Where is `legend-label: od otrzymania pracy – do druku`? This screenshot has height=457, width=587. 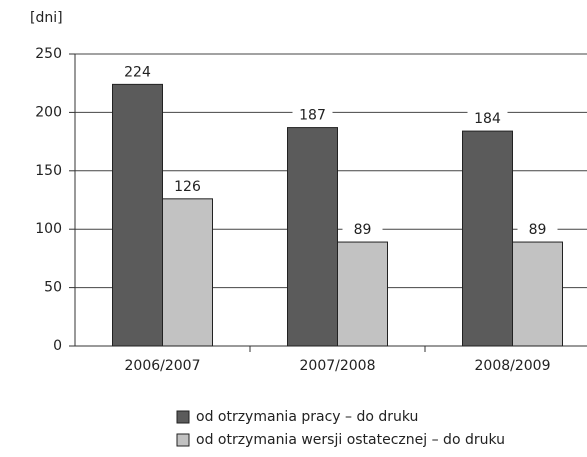 legend-label: od otrzymania pracy – do druku is located at coordinates (307, 417).